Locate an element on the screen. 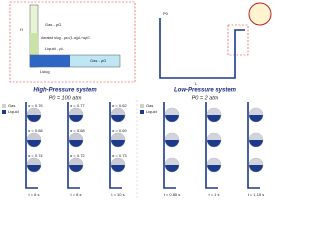 The height and width of the screenshot is (240, 320). logo is located at coordinates (260, 14).